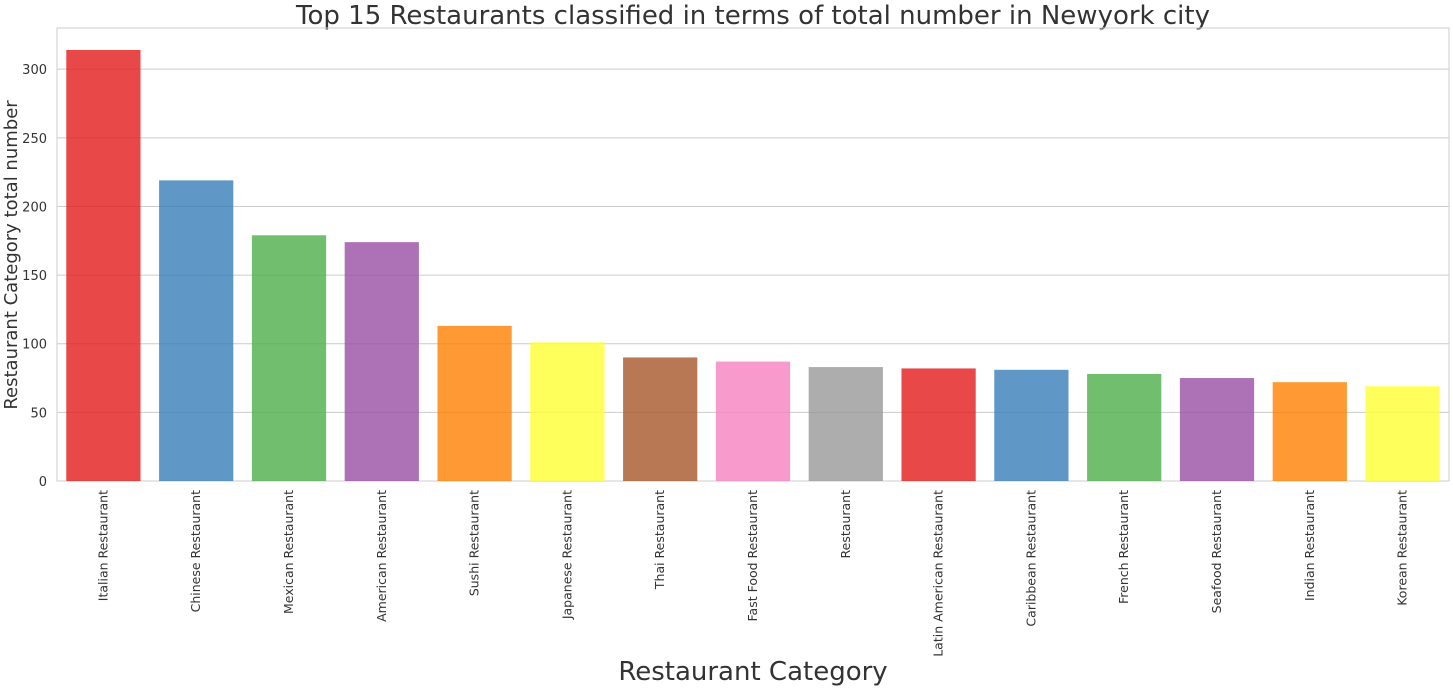  Describe the element at coordinates (34, 70) in the screenshot. I see `y-tick-label: 300` at that location.